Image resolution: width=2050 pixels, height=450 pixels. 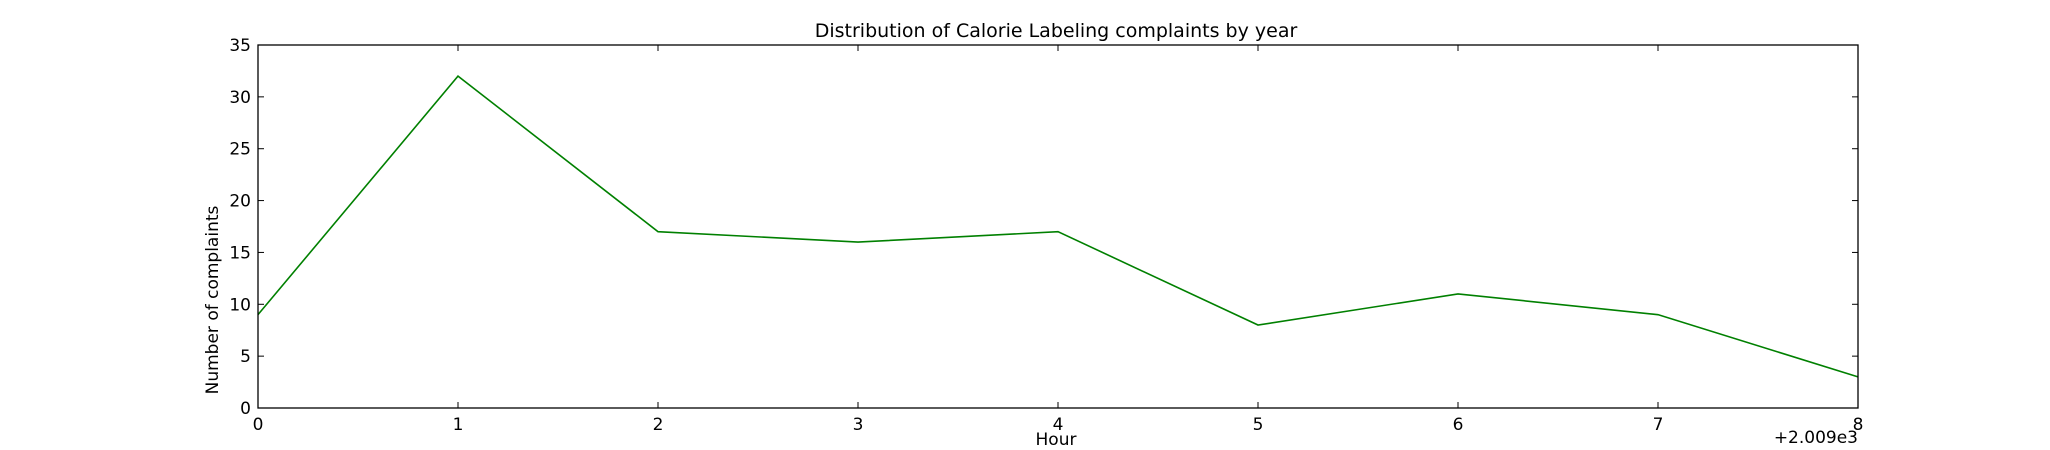 I want to click on x-tick-label: 7, so click(x=1658, y=425).